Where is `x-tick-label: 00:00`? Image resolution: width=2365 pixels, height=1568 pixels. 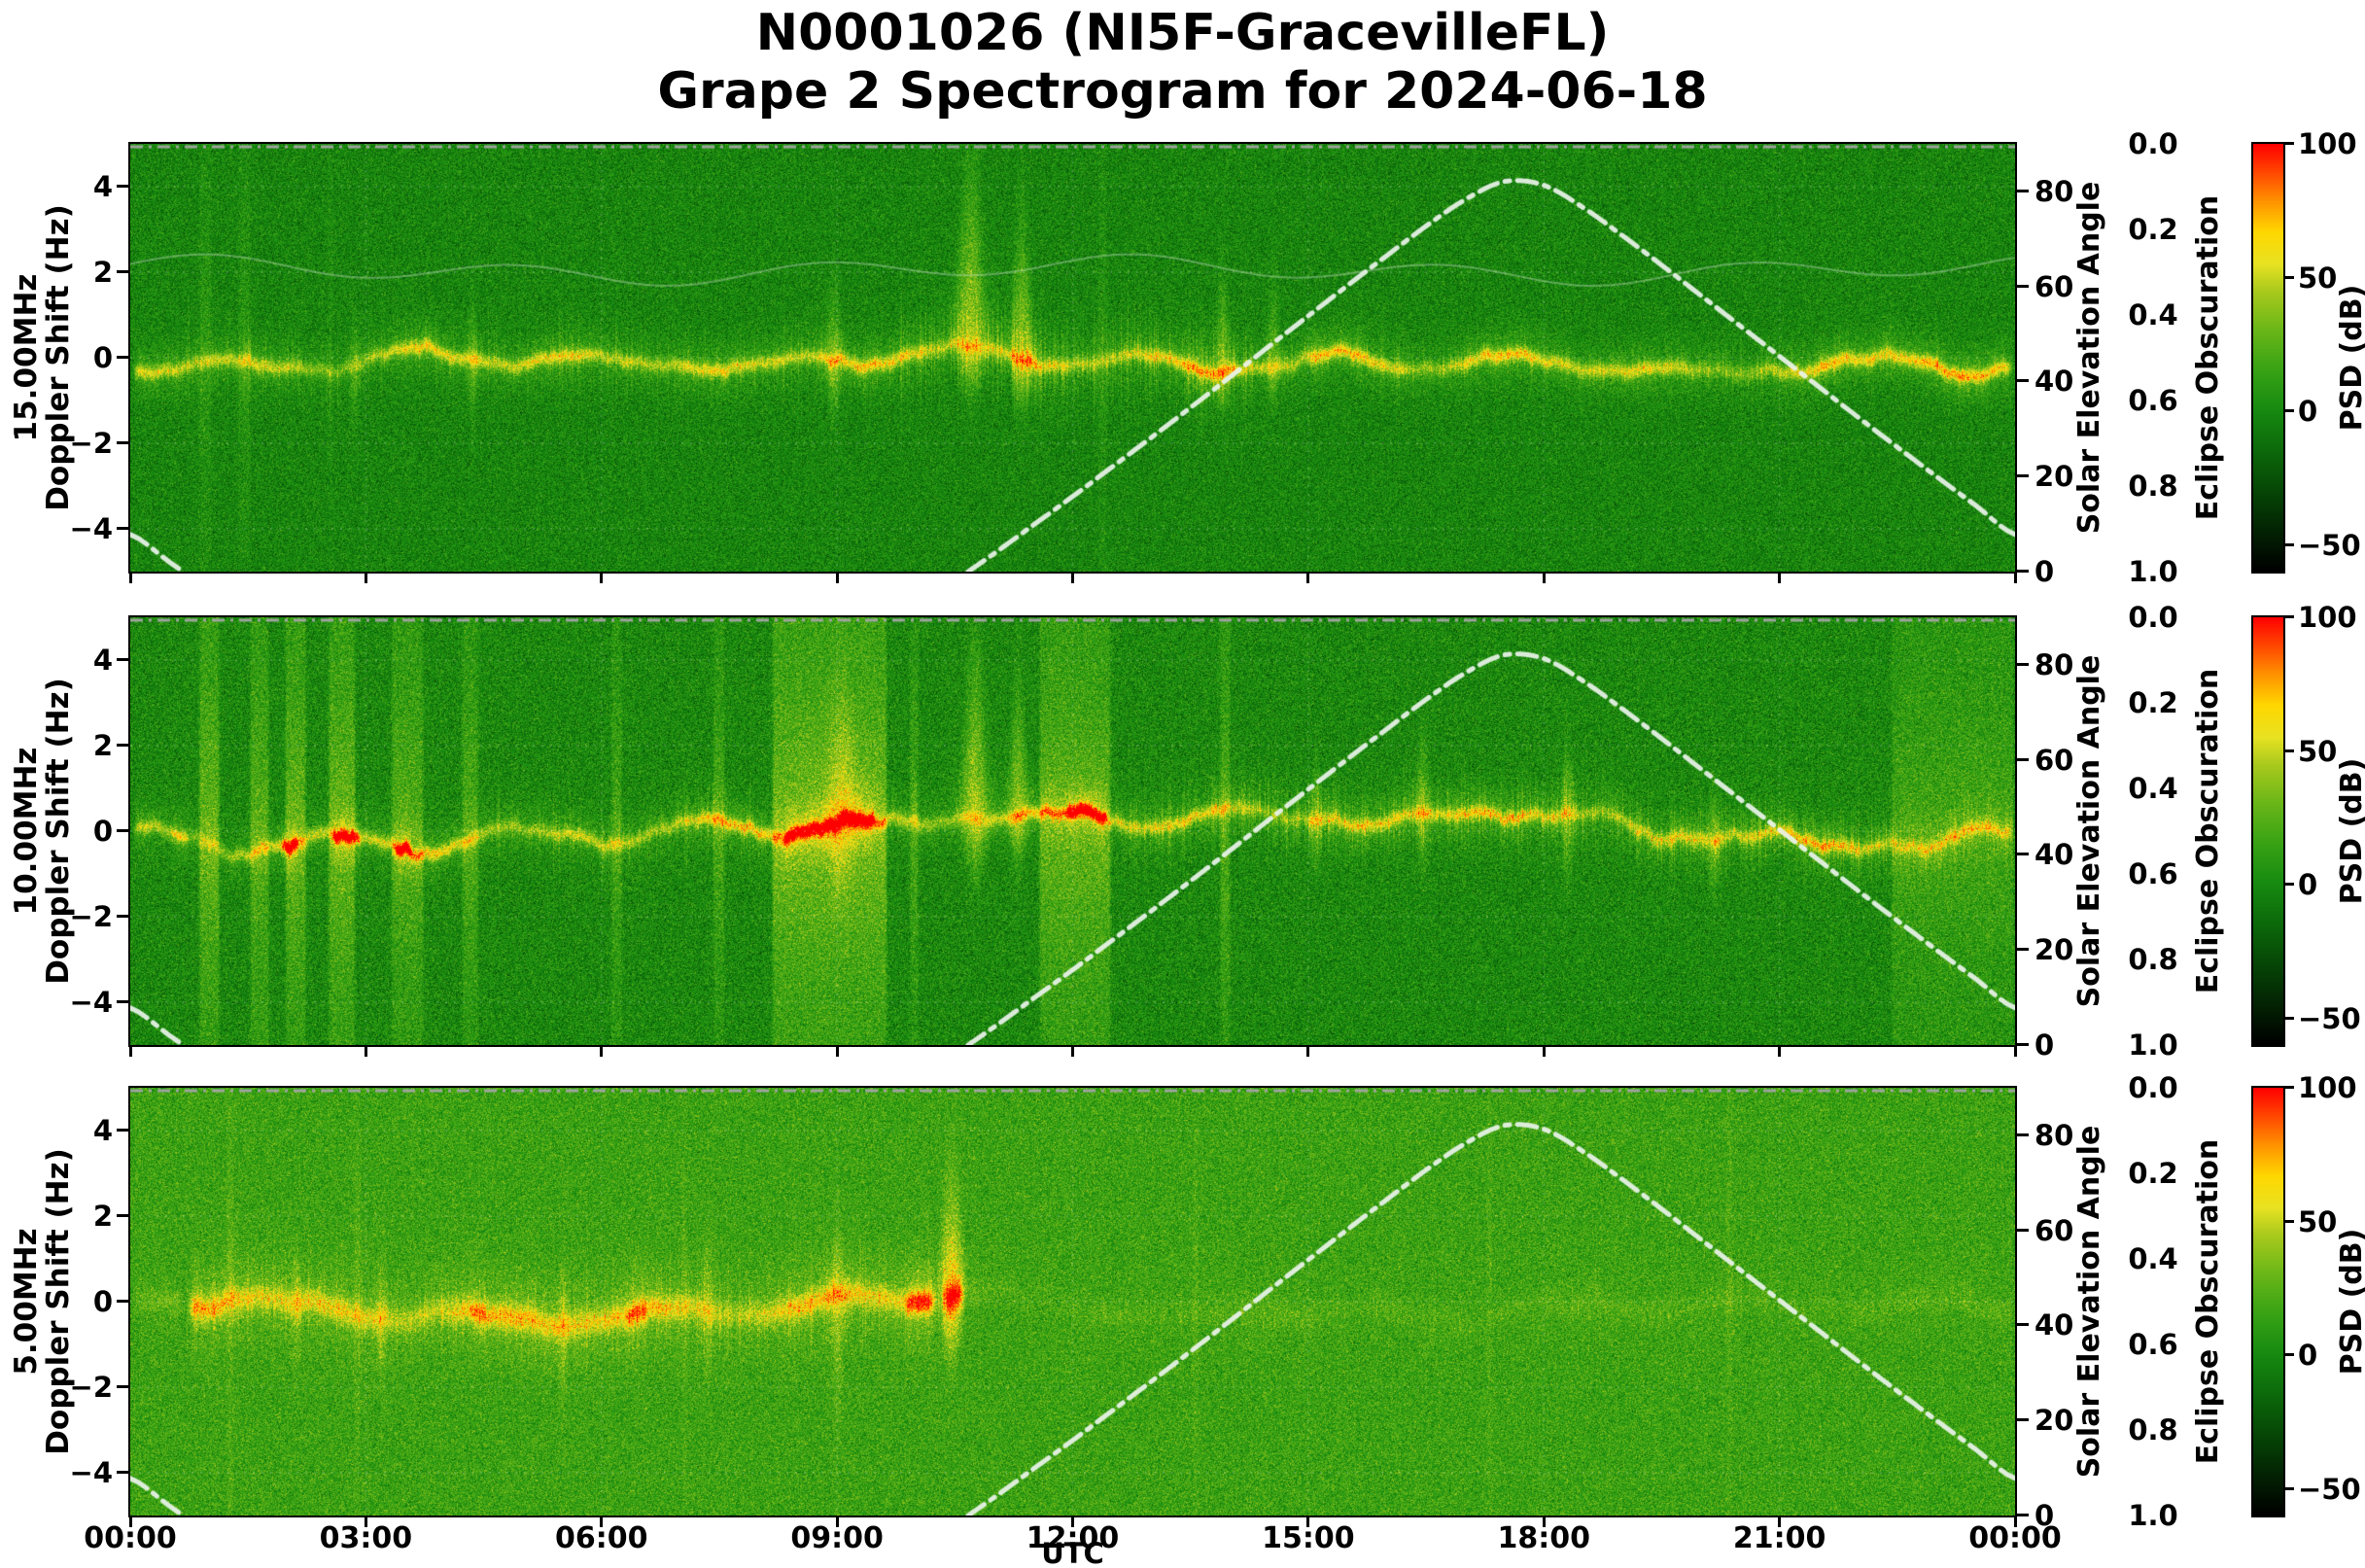 x-tick-label: 00:00 is located at coordinates (130, 1538).